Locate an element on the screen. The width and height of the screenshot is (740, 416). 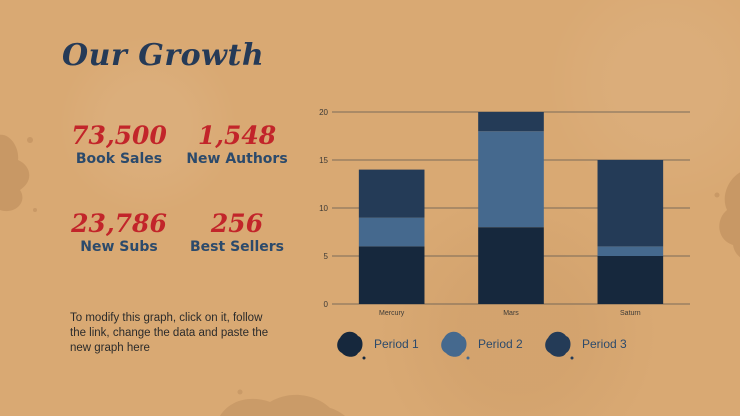
stat-value: 1,548 is located at coordinates (237, 135).